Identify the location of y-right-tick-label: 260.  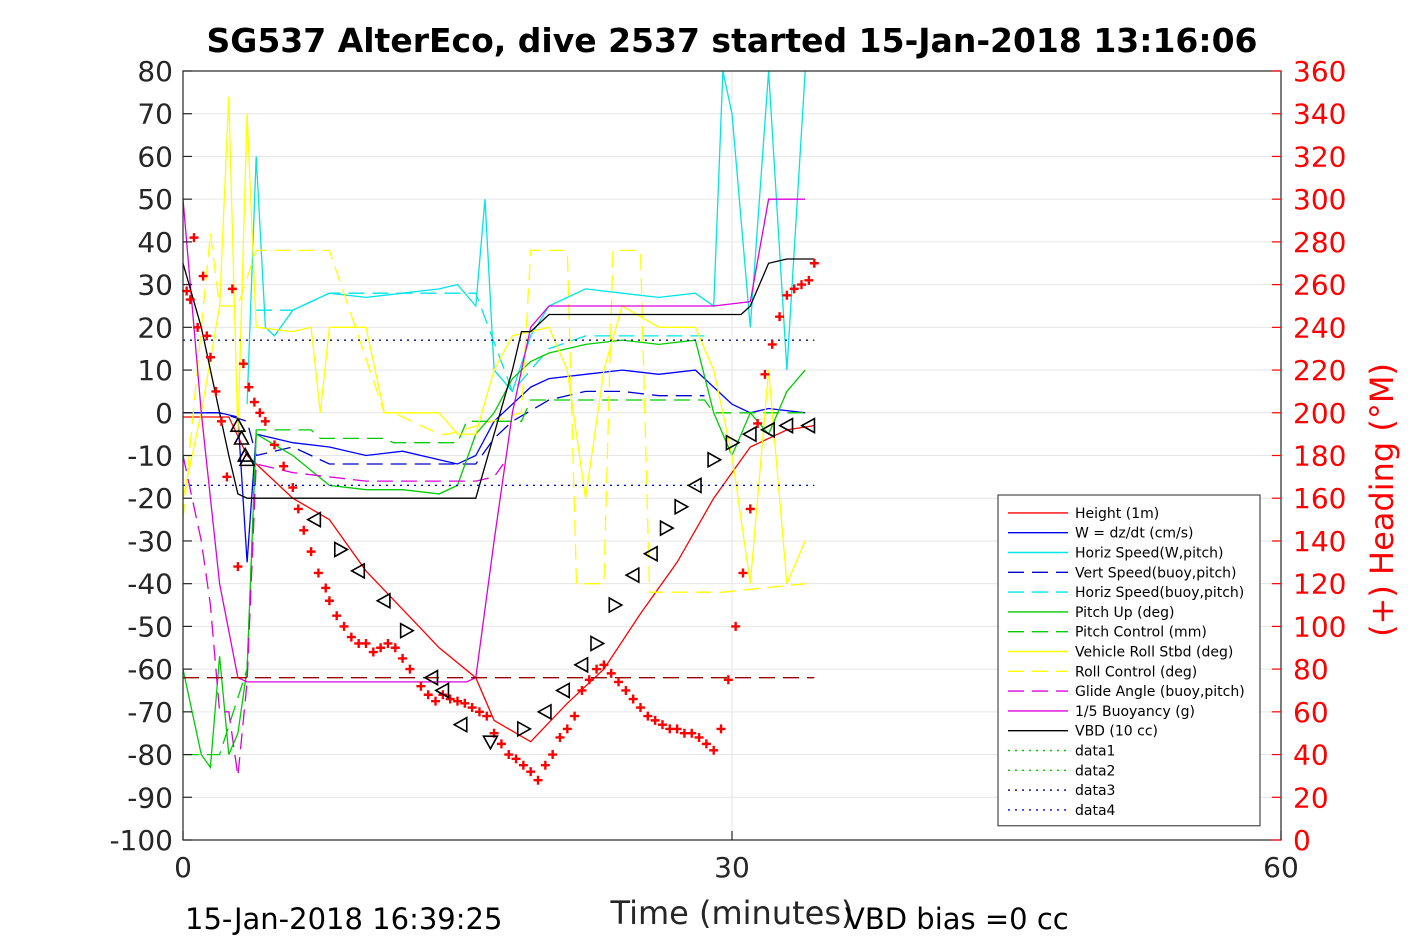
(1319, 285).